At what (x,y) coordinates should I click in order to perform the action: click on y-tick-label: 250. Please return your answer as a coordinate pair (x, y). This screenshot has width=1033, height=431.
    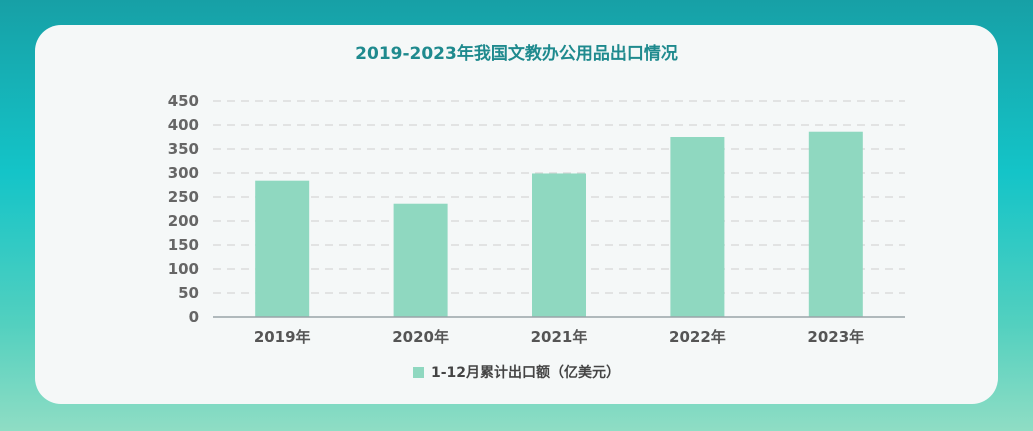
    Looking at the image, I should click on (183, 197).